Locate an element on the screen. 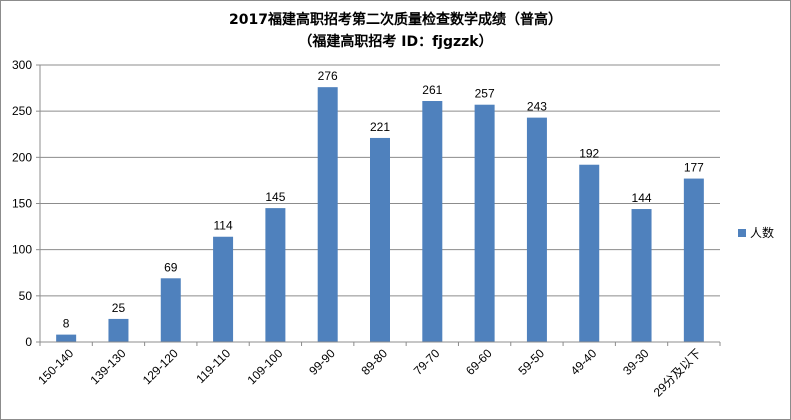  data-label: 25 is located at coordinates (119, 308).